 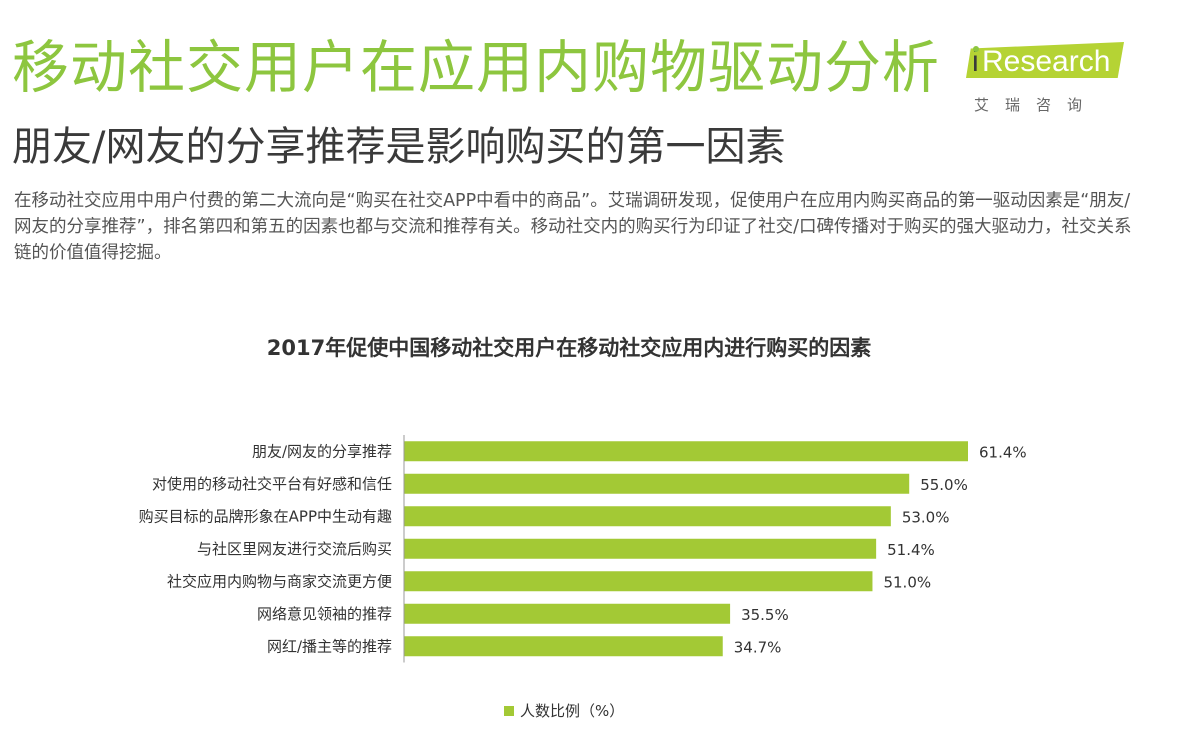 What do you see at coordinates (944, 485) in the screenshot?
I see `value-label: 55.0%` at bounding box center [944, 485].